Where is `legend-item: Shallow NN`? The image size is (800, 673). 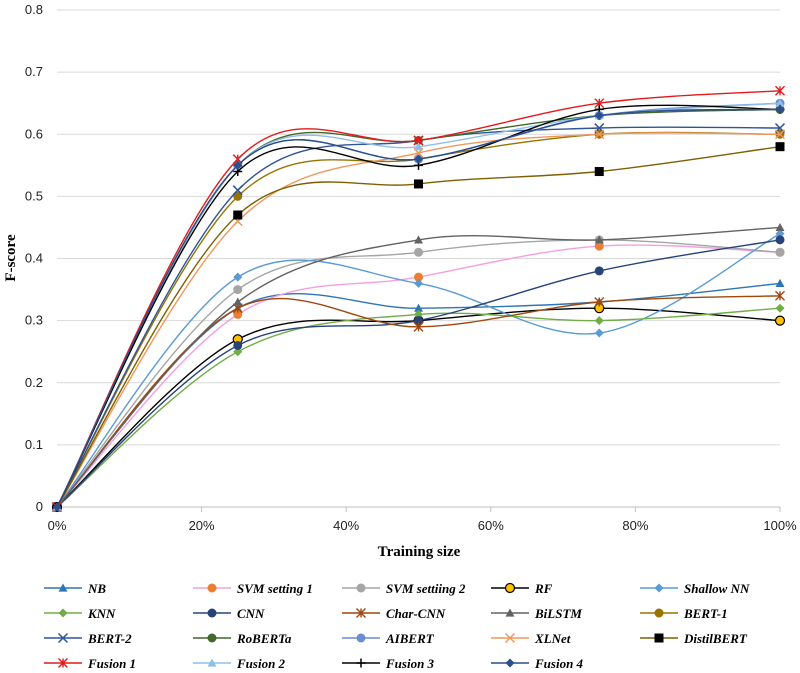
legend-item: Shallow NN is located at coordinates (695, 588).